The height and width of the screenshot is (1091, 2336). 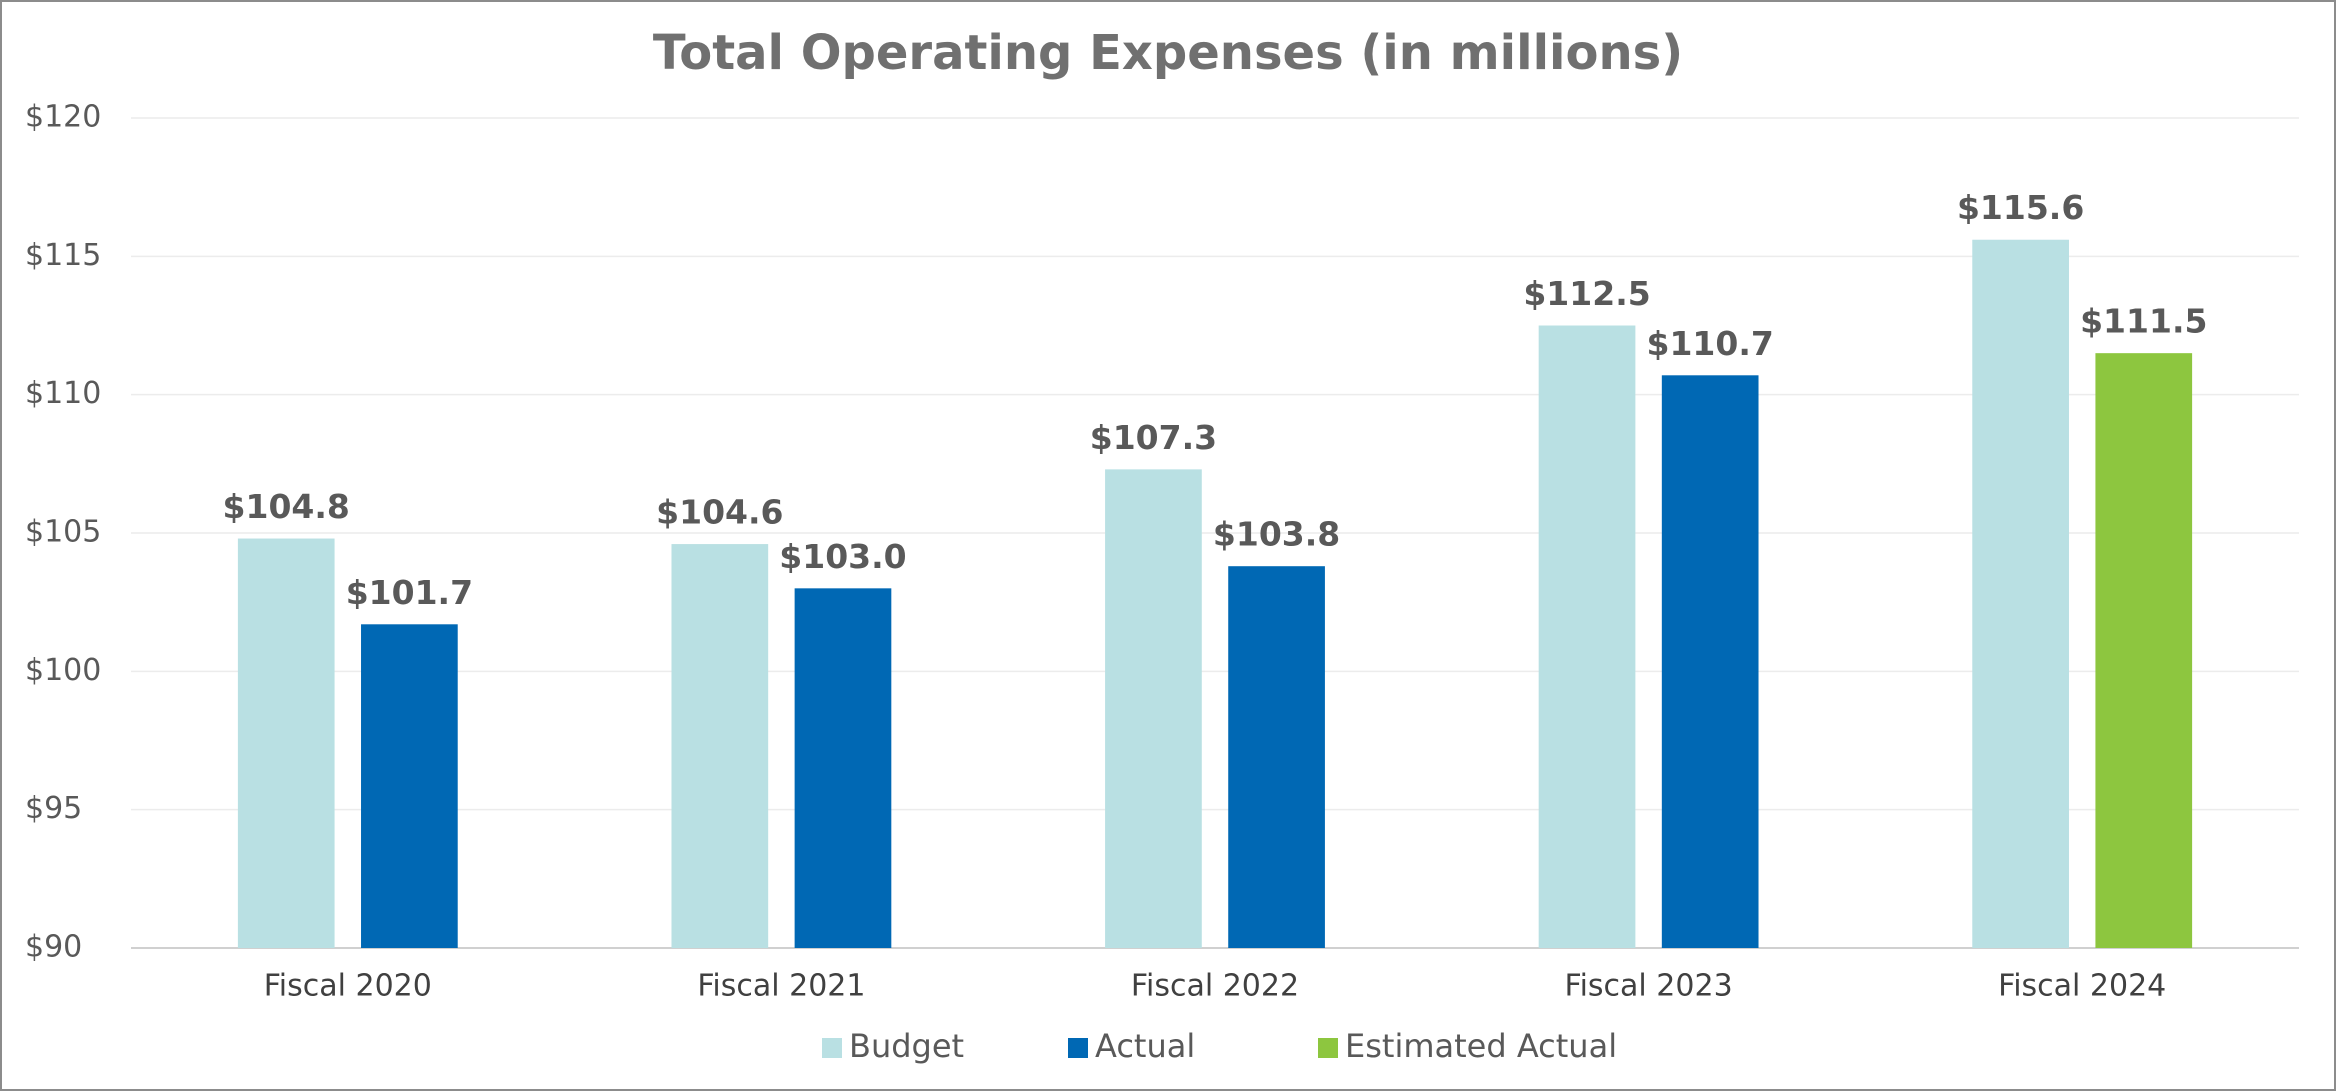 I want to click on data-label: $107.3, so click(x=1153, y=437).